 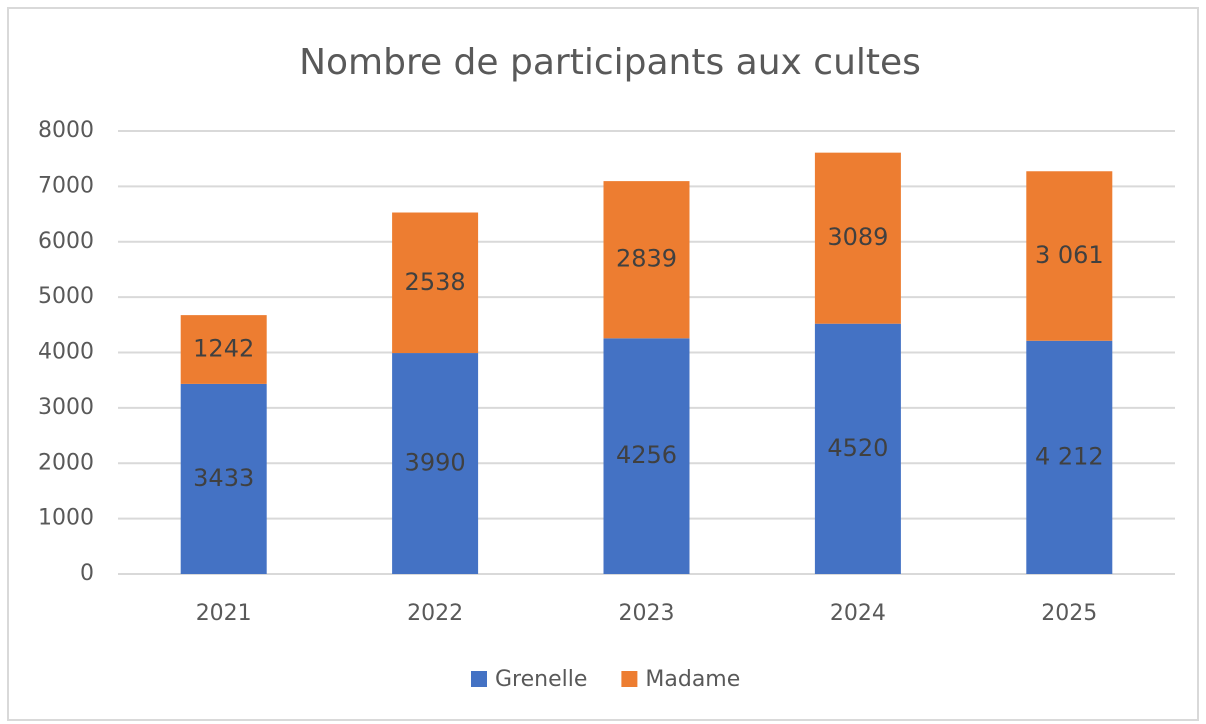 I want to click on data-label: 4 212, so click(x=1069, y=456).